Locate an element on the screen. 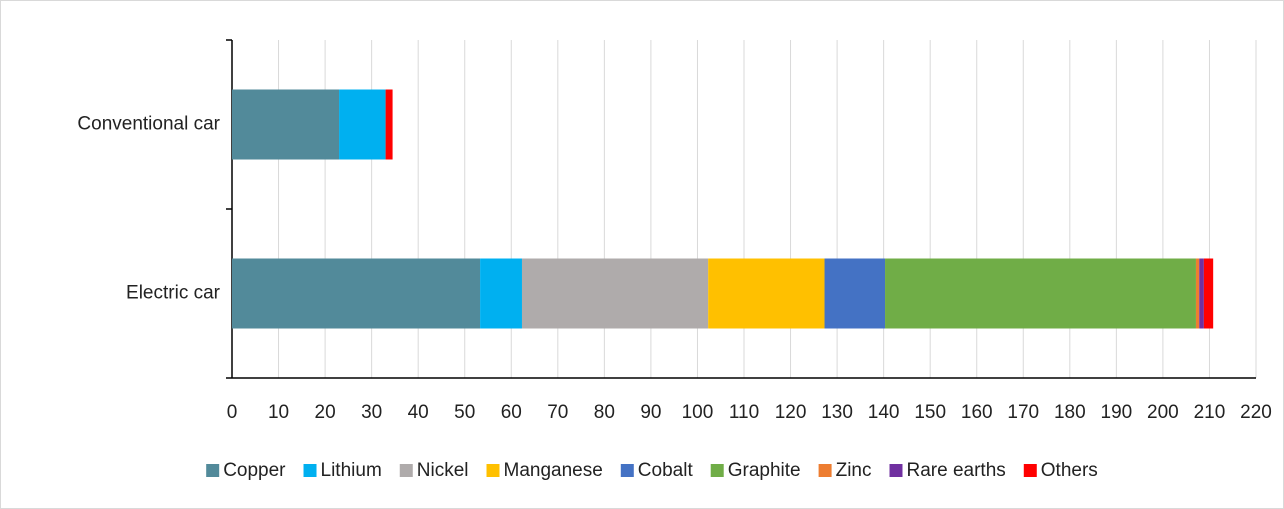 The image size is (1284, 509). legend-label: Copper is located at coordinates (254, 470).